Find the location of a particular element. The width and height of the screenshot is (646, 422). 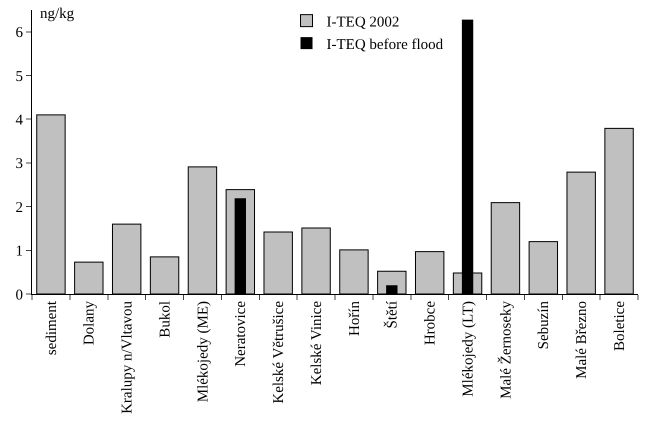

x-tick-label: Hořín is located at coordinates (354, 318).